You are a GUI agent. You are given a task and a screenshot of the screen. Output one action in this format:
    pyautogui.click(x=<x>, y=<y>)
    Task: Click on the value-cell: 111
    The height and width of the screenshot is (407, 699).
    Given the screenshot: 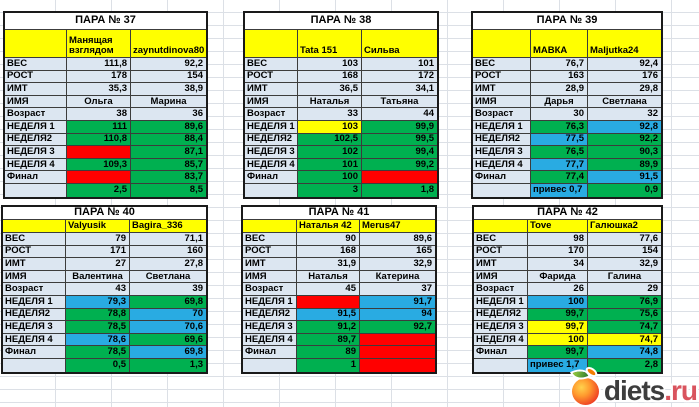 What is the action you would take?
    pyautogui.click(x=99, y=127)
    